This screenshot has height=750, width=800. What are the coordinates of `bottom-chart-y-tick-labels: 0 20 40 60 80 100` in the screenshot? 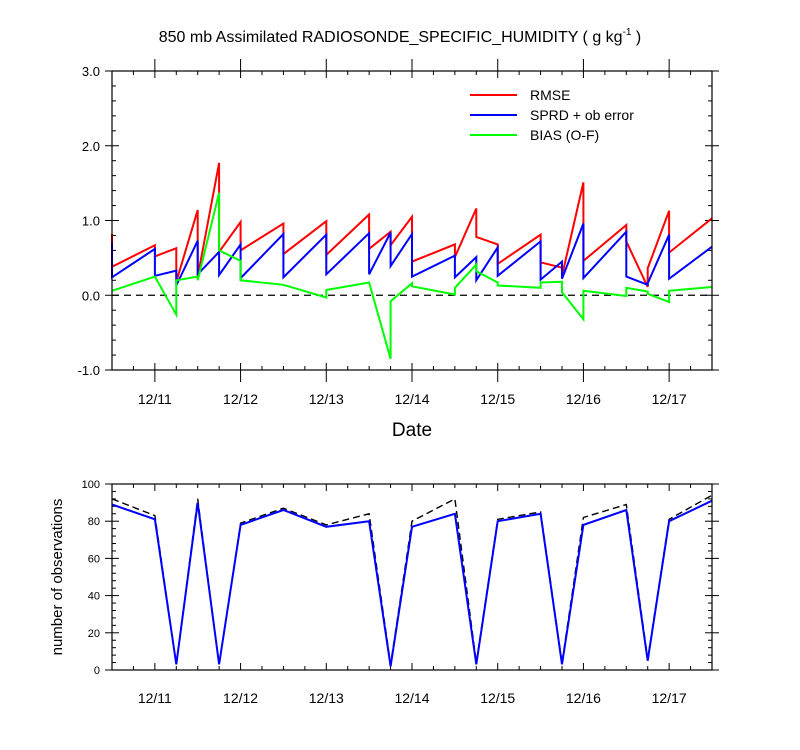 It's located at (91, 578).